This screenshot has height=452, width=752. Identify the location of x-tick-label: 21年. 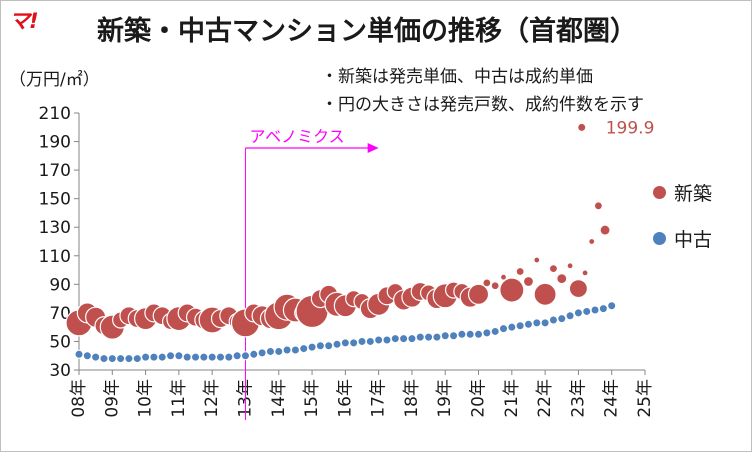
(512, 398).